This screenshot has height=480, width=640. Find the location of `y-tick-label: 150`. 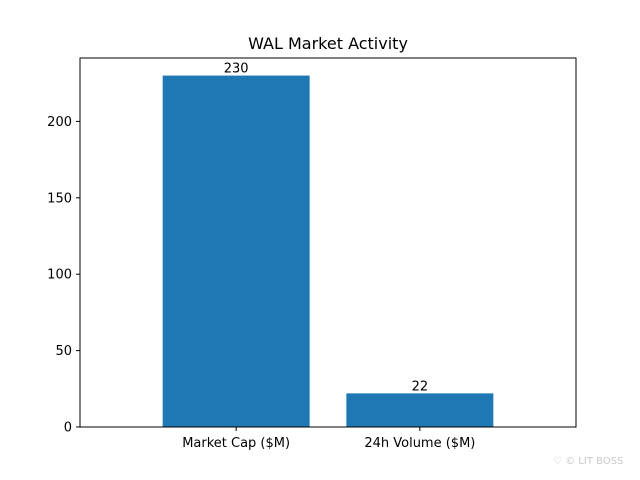

y-tick-label: 150 is located at coordinates (59, 198).